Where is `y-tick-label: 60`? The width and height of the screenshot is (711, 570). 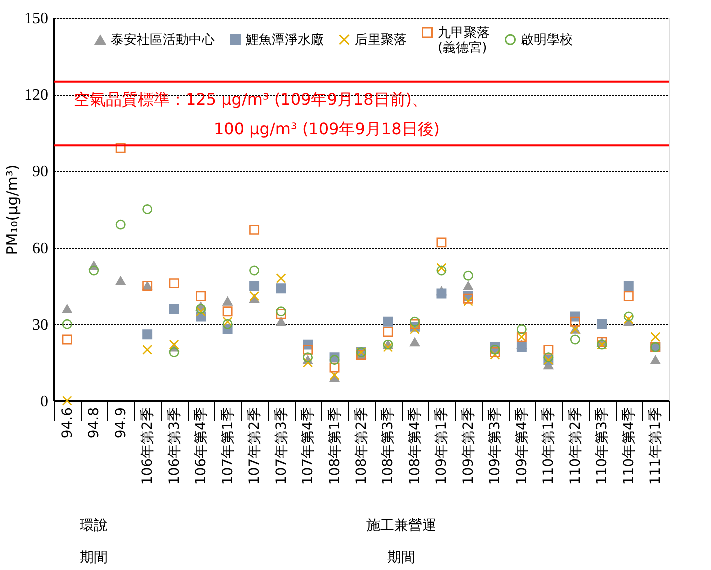
y-tick-label: 60 is located at coordinates (40, 249).